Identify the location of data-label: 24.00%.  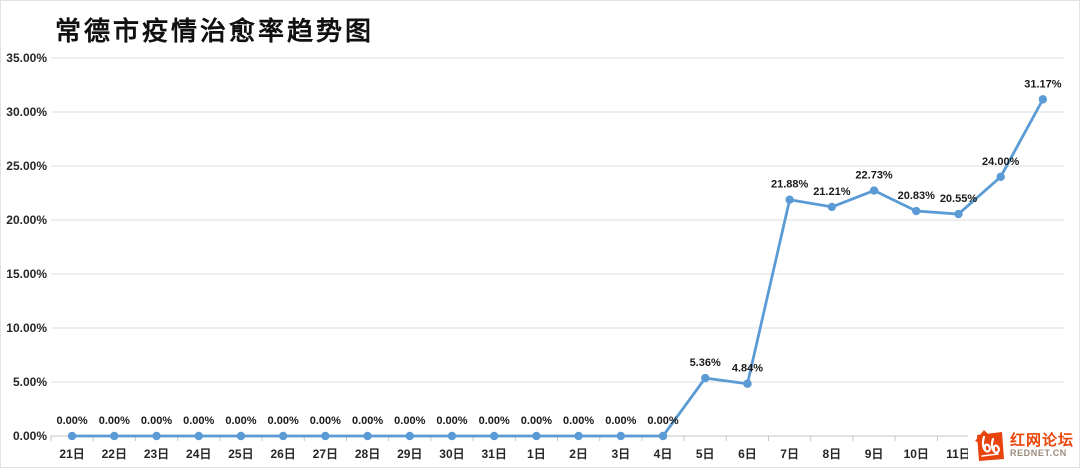
(1001, 162).